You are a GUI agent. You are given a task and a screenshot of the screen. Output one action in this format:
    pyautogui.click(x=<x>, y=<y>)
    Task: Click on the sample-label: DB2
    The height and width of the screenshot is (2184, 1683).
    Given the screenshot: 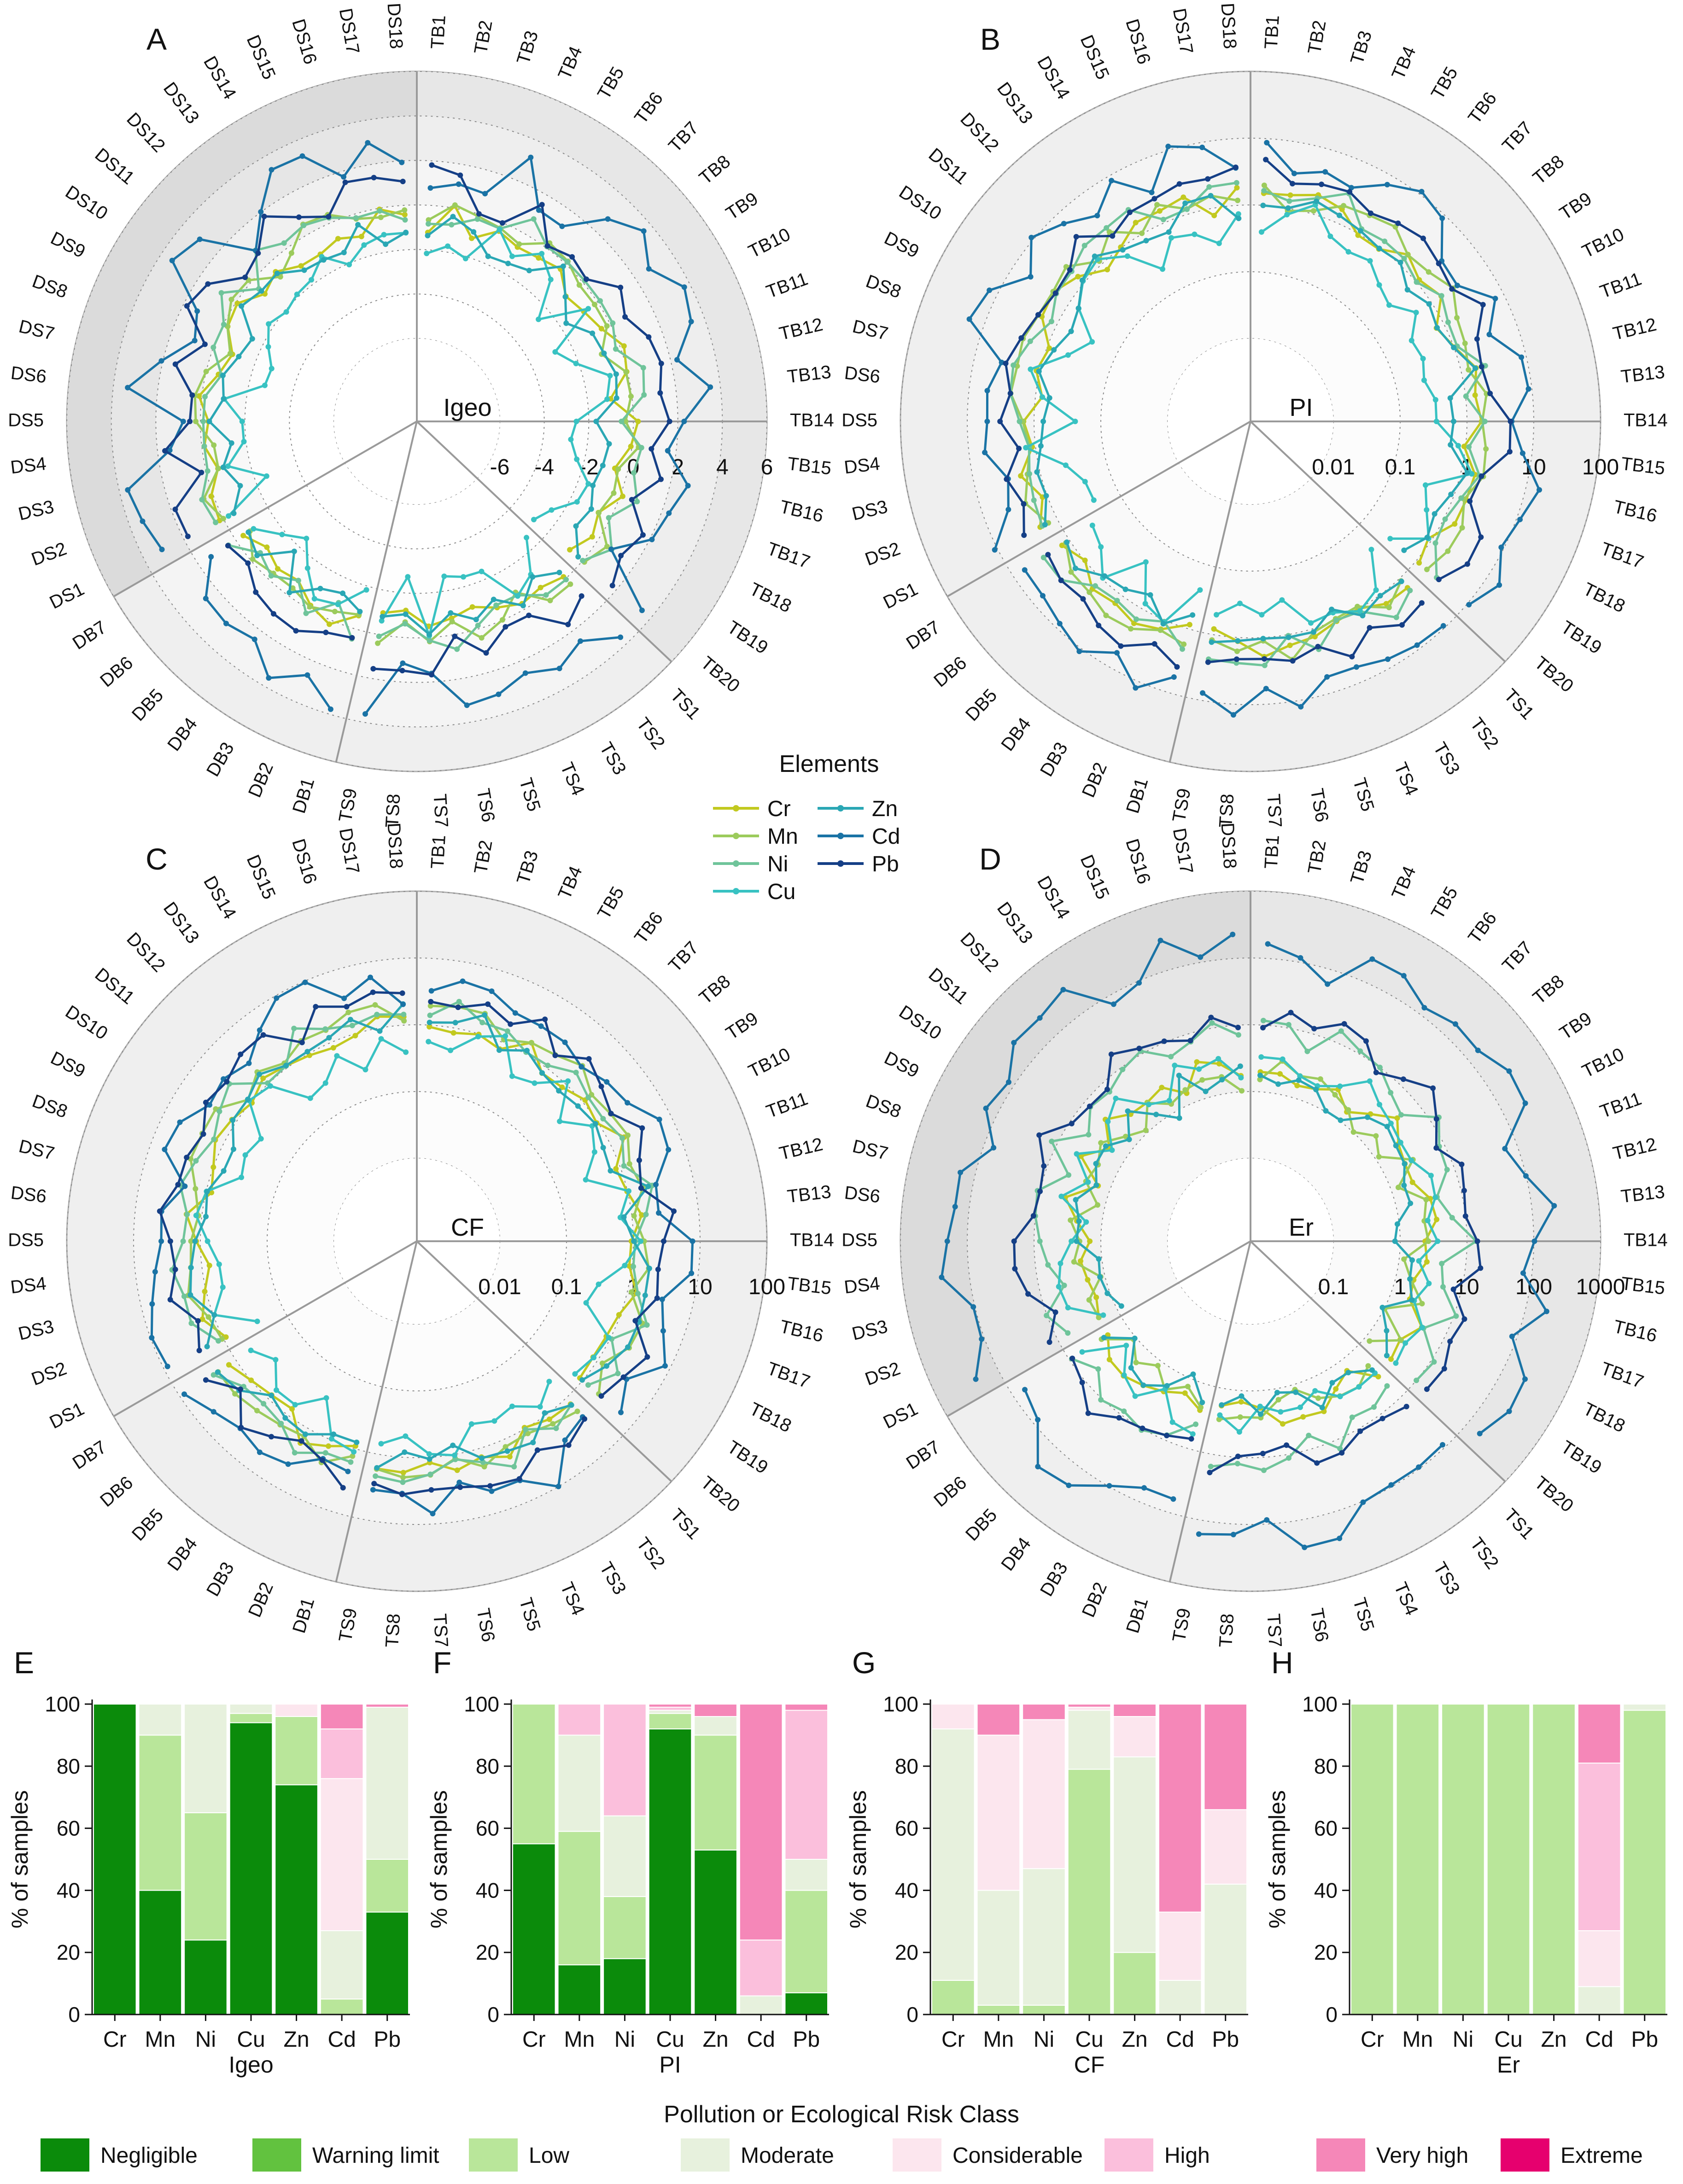 What is the action you would take?
    pyautogui.click(x=261, y=1599)
    